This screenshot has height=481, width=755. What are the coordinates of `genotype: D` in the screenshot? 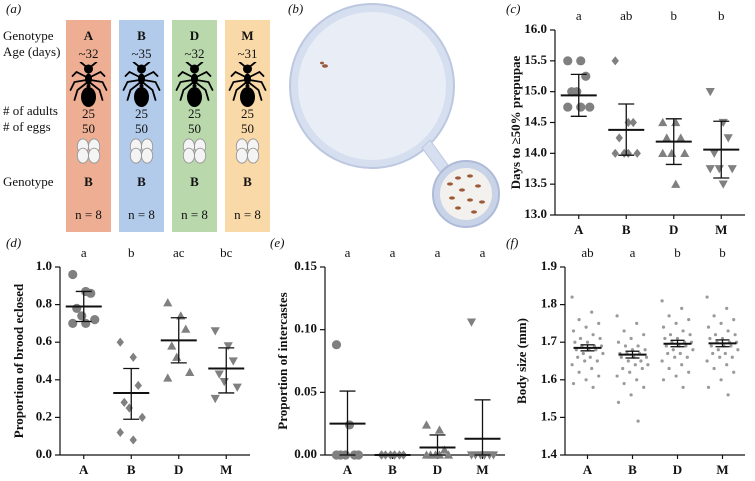 It's located at (194, 35).